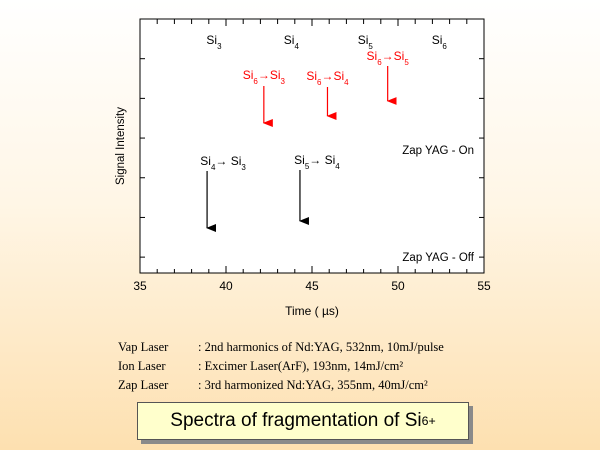 The height and width of the screenshot is (450, 600). What do you see at coordinates (264, 77) in the screenshot?
I see `fragment-label: Si6→Si3` at bounding box center [264, 77].